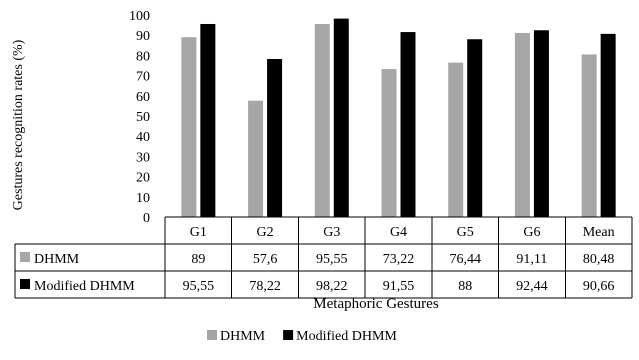 This screenshot has height=360, width=639. What do you see at coordinates (143, 198) in the screenshot?
I see `y-tick-label: 10` at bounding box center [143, 198].